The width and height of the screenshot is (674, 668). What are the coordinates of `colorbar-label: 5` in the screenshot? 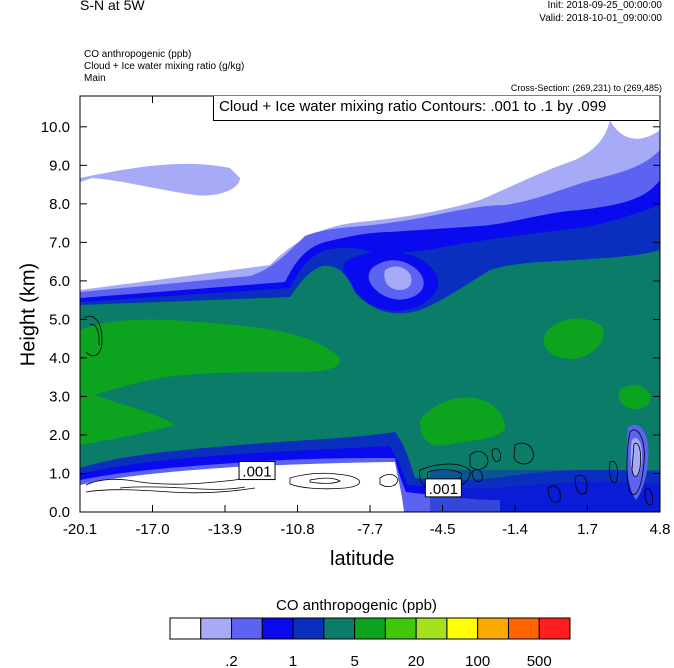 It's located at (354, 660).